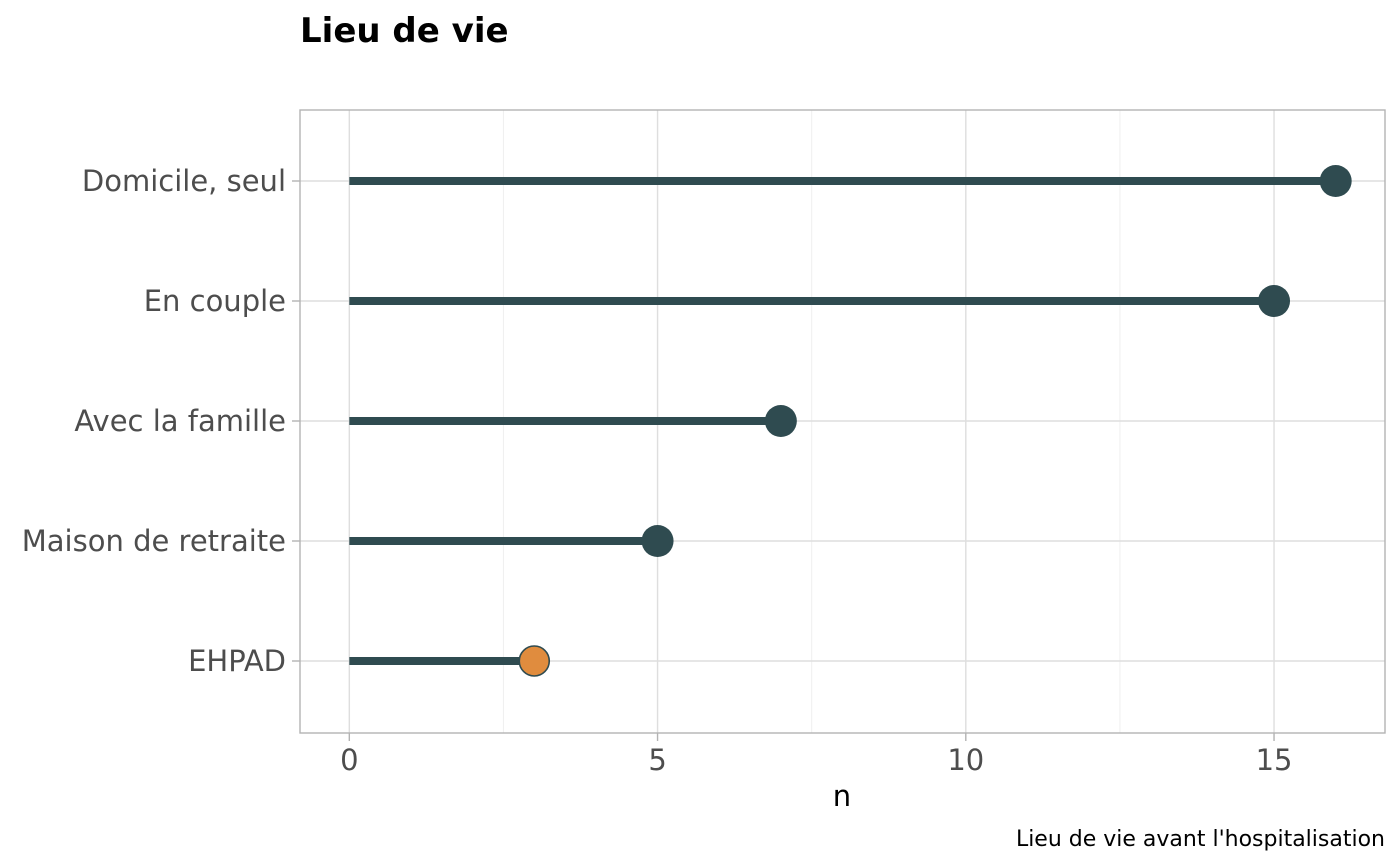 This screenshot has height=866, width=1400. Describe the element at coordinates (349, 760) in the screenshot. I see `x-axis-tick-label: 0` at that location.